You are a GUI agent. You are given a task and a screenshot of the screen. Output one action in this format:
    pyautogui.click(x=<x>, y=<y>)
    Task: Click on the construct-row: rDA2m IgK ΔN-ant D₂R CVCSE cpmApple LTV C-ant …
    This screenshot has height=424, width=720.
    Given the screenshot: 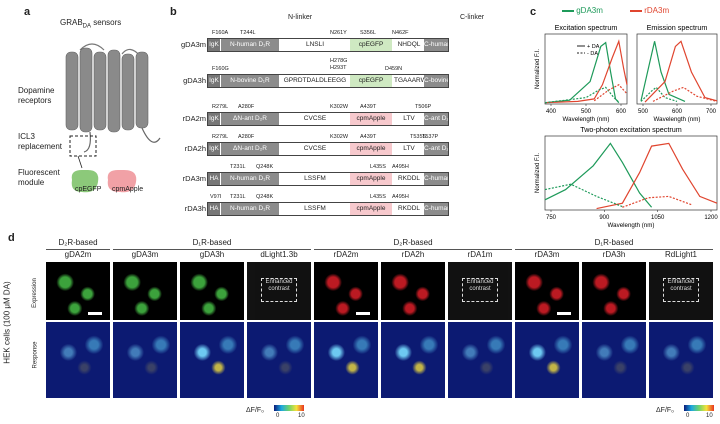 What is the action you would take?
    pyautogui.click(x=309, y=119)
    